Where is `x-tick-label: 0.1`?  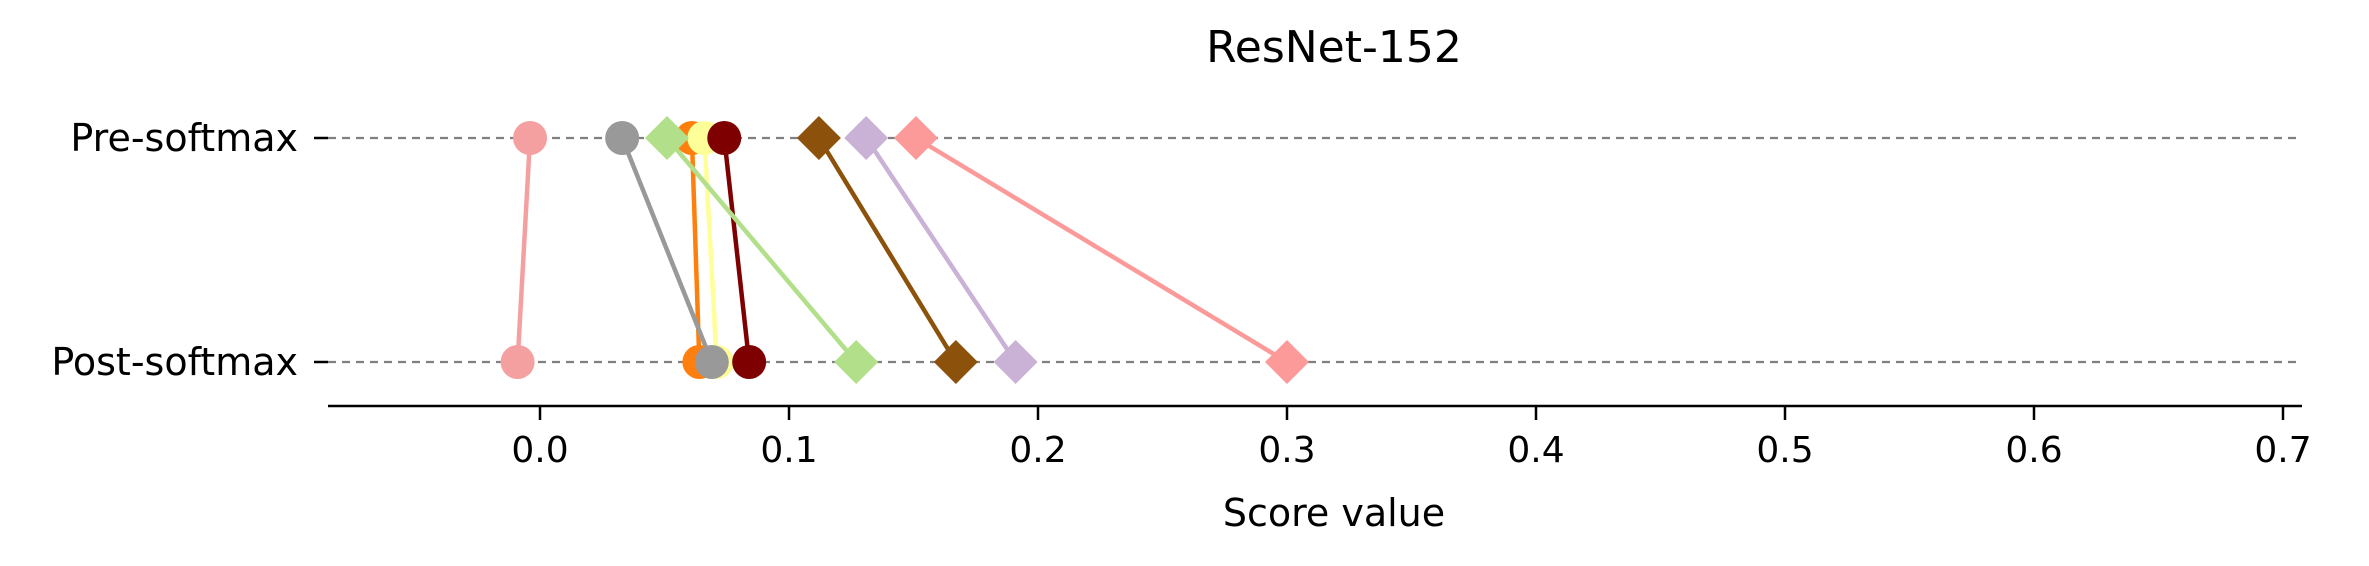 x-tick-label: 0.1 is located at coordinates (788, 450).